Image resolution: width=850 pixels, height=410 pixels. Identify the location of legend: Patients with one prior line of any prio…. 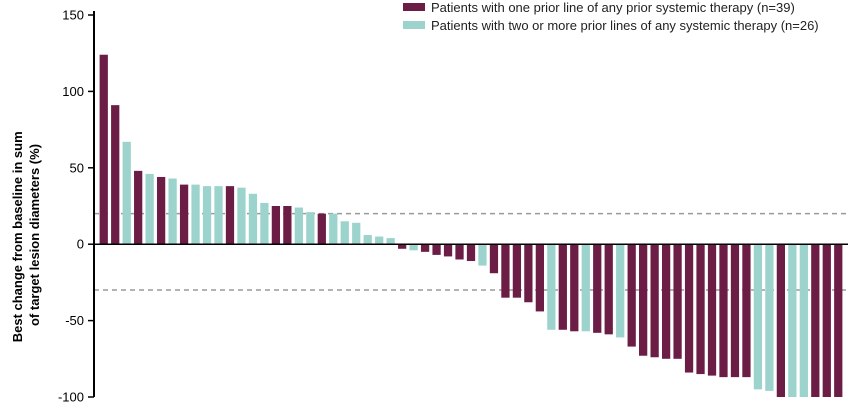
(611, 16).